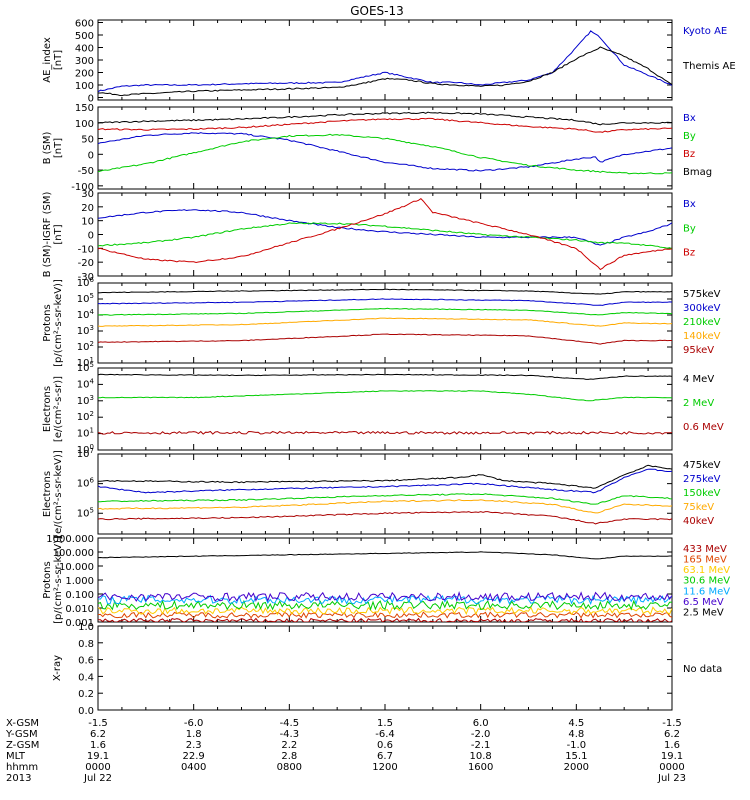 This screenshot has width=750, height=800. What do you see at coordinates (82, 187) in the screenshot?
I see `y-tick-label: -100` at bounding box center [82, 187].